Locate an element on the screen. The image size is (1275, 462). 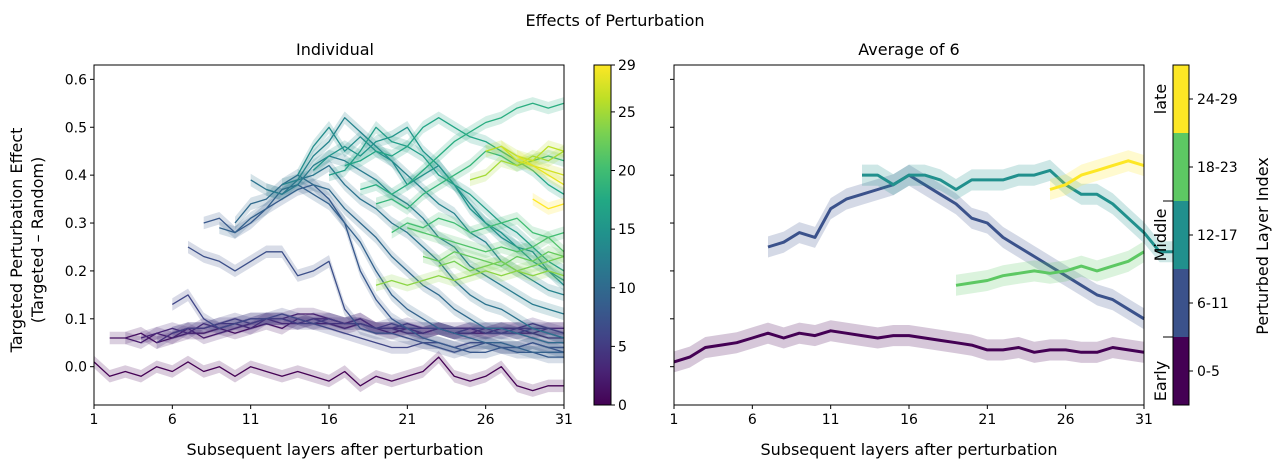
left-x-axis-label: Subsequent layers after perturbation is located at coordinates (335, 449).